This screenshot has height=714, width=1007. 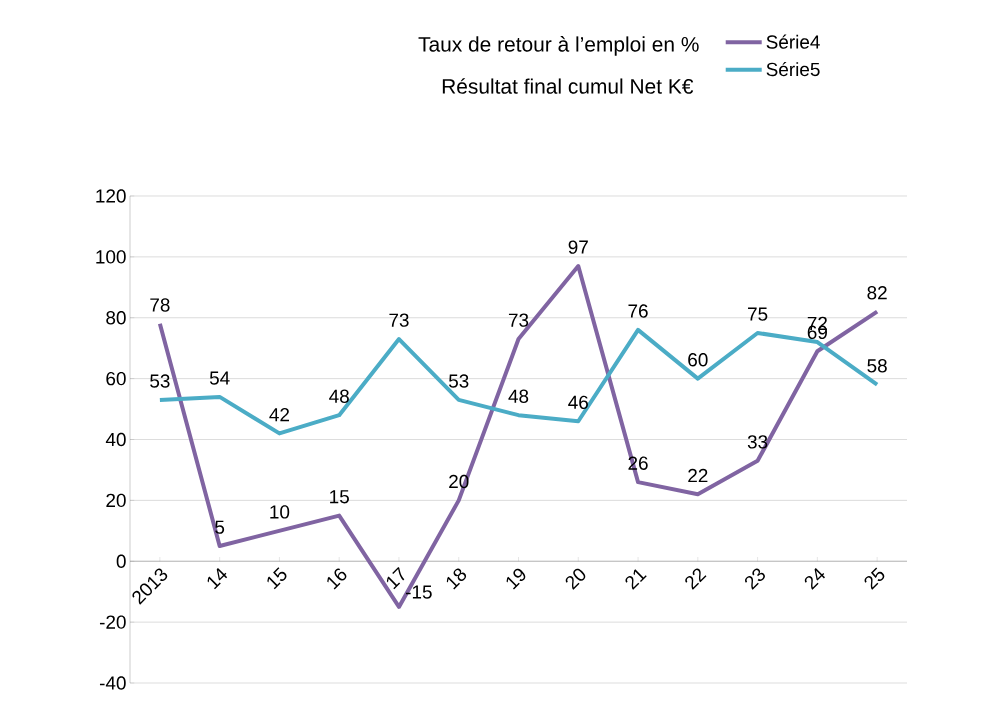 I want to click on data-label: 22, so click(x=698, y=475).